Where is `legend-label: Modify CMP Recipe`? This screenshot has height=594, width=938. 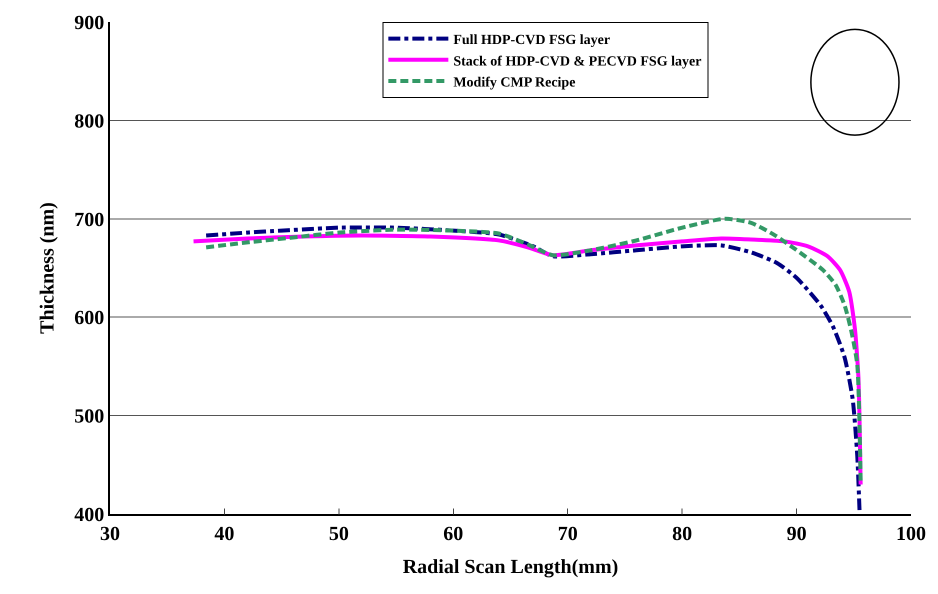 legend-label: Modify CMP Recipe is located at coordinates (514, 82).